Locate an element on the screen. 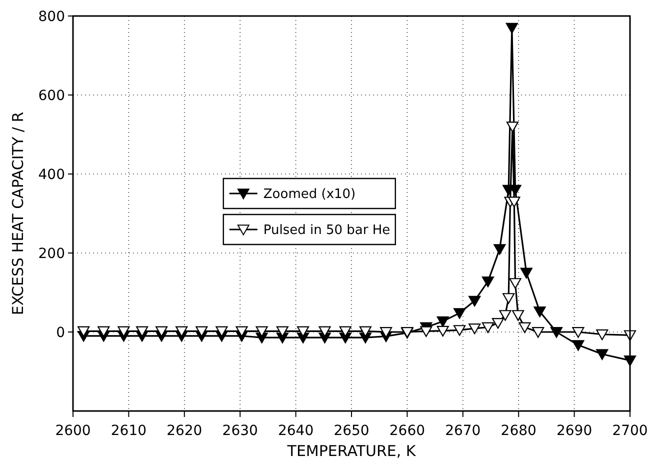 Image resolution: width=654 pixels, height=469 pixels. x-tick-label: 2650 is located at coordinates (352, 431).